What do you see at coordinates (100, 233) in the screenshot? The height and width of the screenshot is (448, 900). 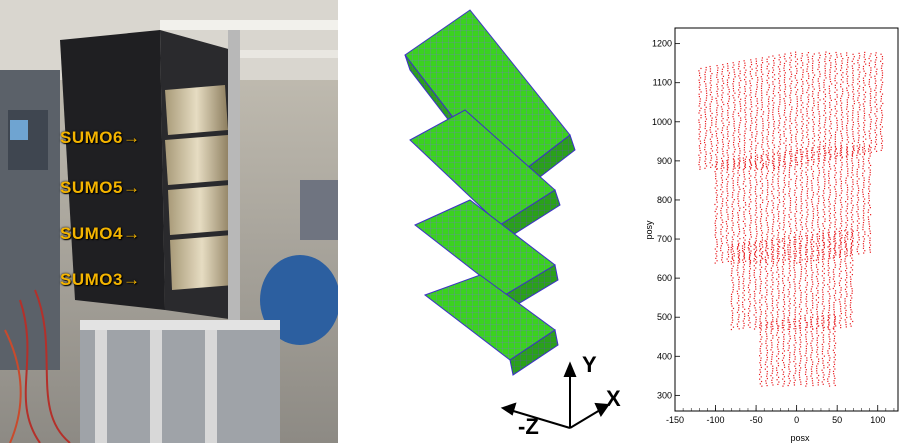 I see `label-sumo4: SUMO4→` at bounding box center [100, 233].